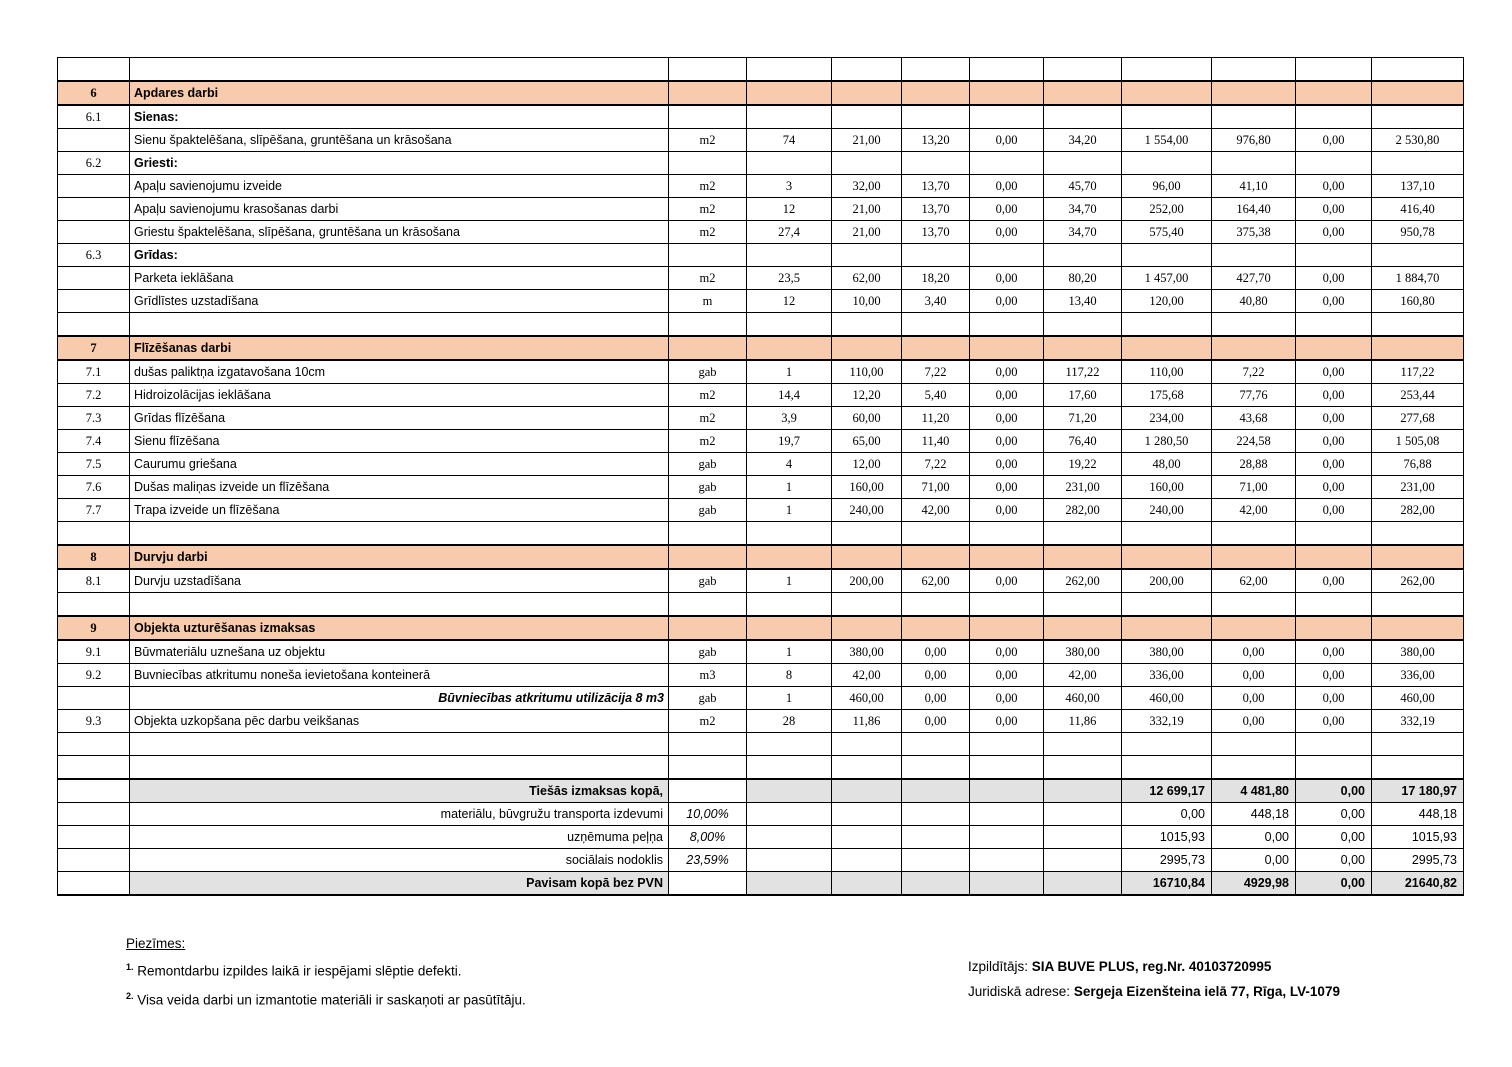 This screenshot has height=1067, width=1512. What do you see at coordinates (1166, 790) in the screenshot?
I see `totals-amt1: 12 699,17` at bounding box center [1166, 790].